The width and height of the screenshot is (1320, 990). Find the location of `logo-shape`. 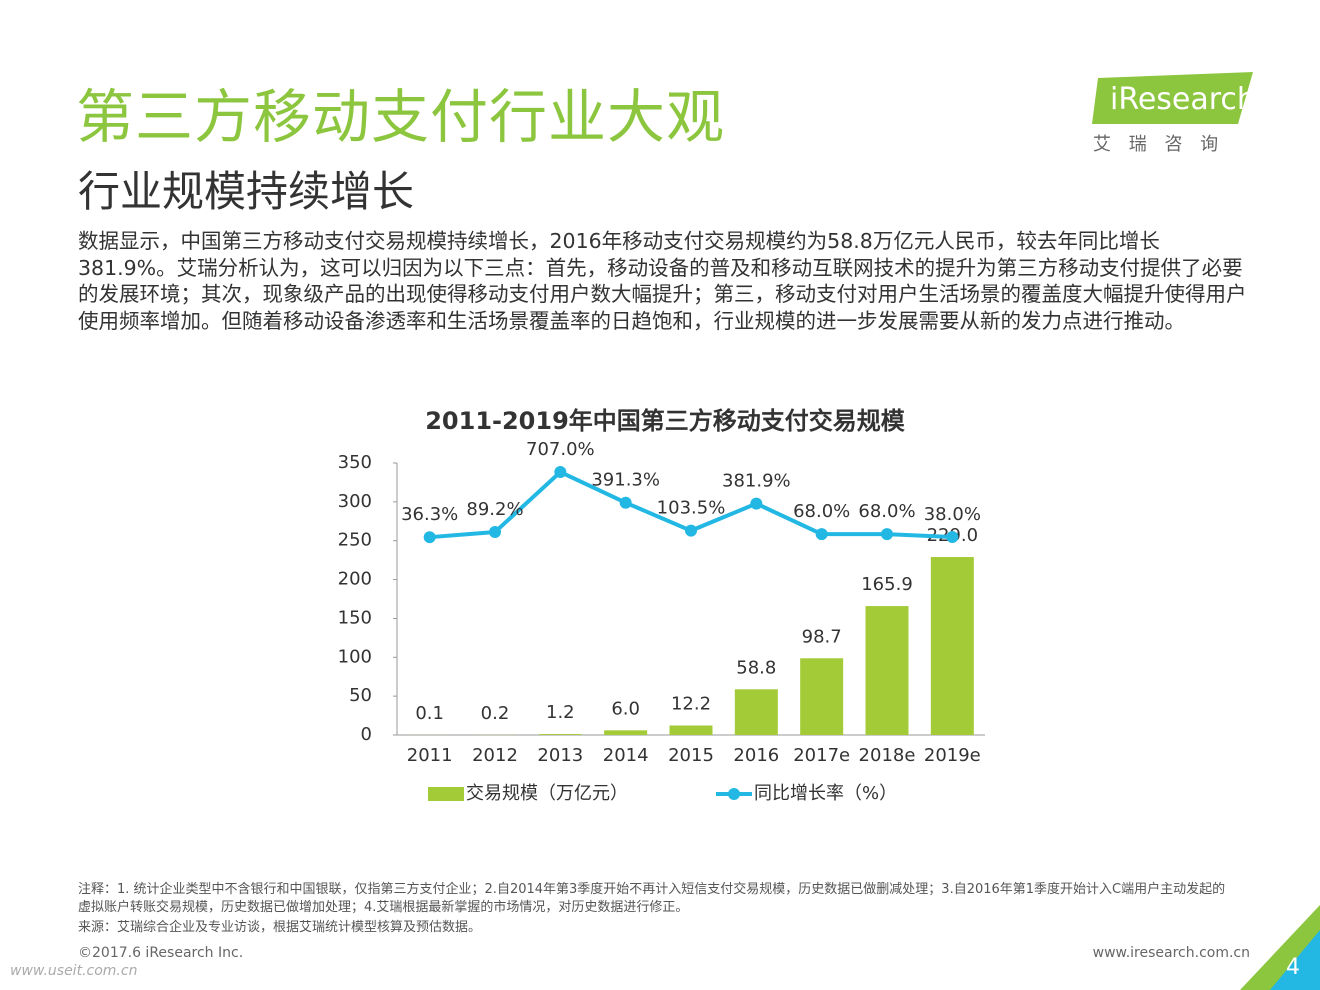

logo-shape is located at coordinates (1172, 98).